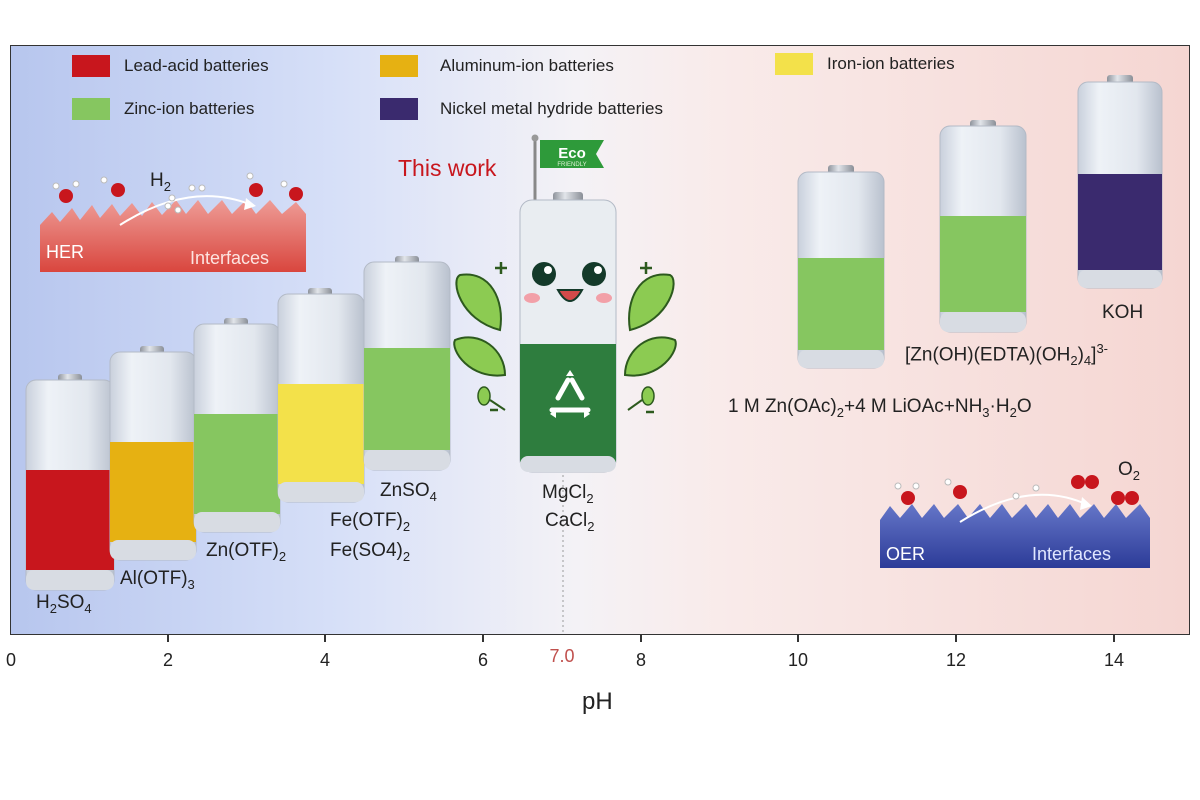 The image size is (1200, 800). Describe the element at coordinates (570, 522) in the screenshot. I see `label-cacl2: CaCl2` at that location.